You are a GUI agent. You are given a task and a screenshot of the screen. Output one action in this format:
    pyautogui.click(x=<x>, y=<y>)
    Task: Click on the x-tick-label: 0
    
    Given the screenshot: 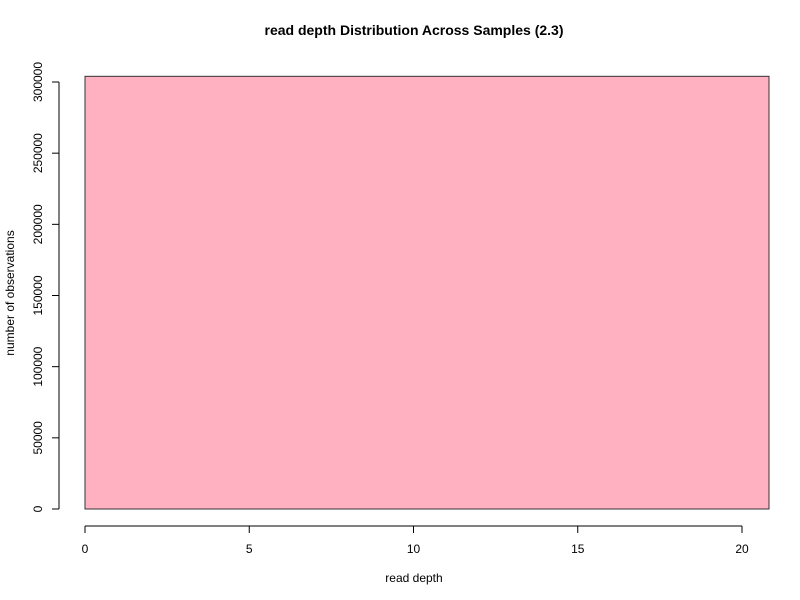 What is the action you would take?
    pyautogui.click(x=85, y=549)
    